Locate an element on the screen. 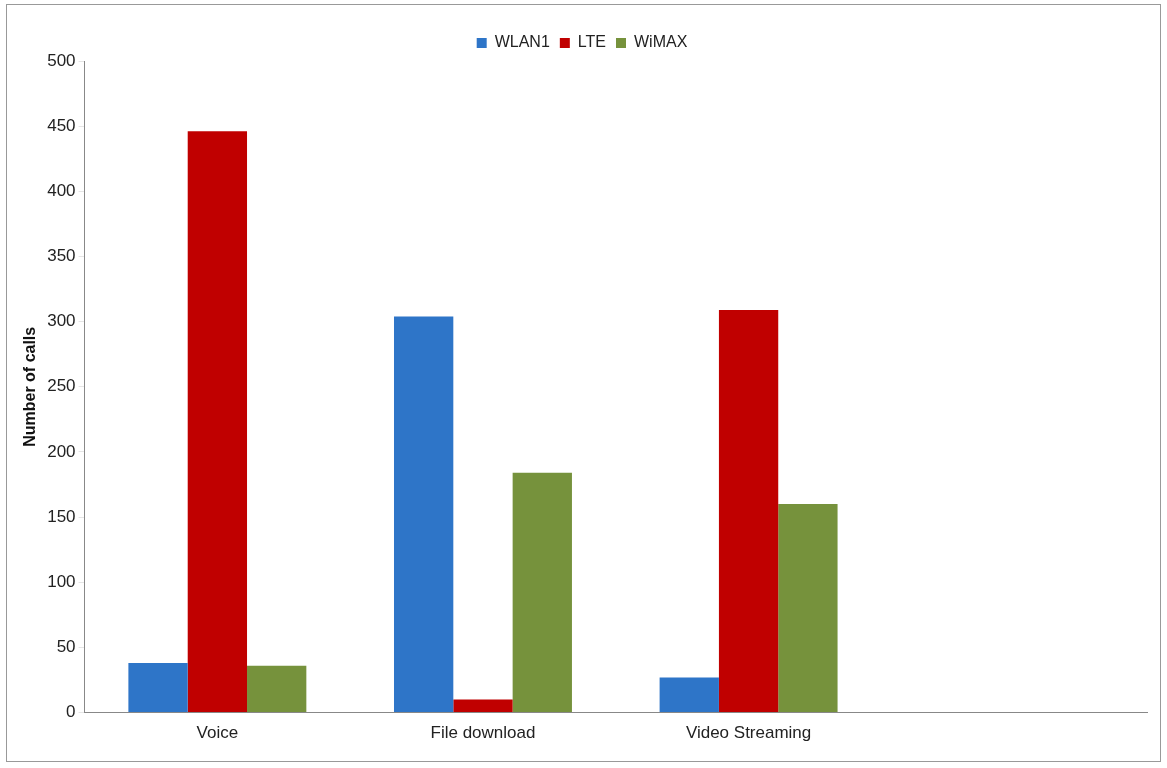 This screenshot has height=768, width=1167. y-tick-label: 400 is located at coordinates (61, 191).